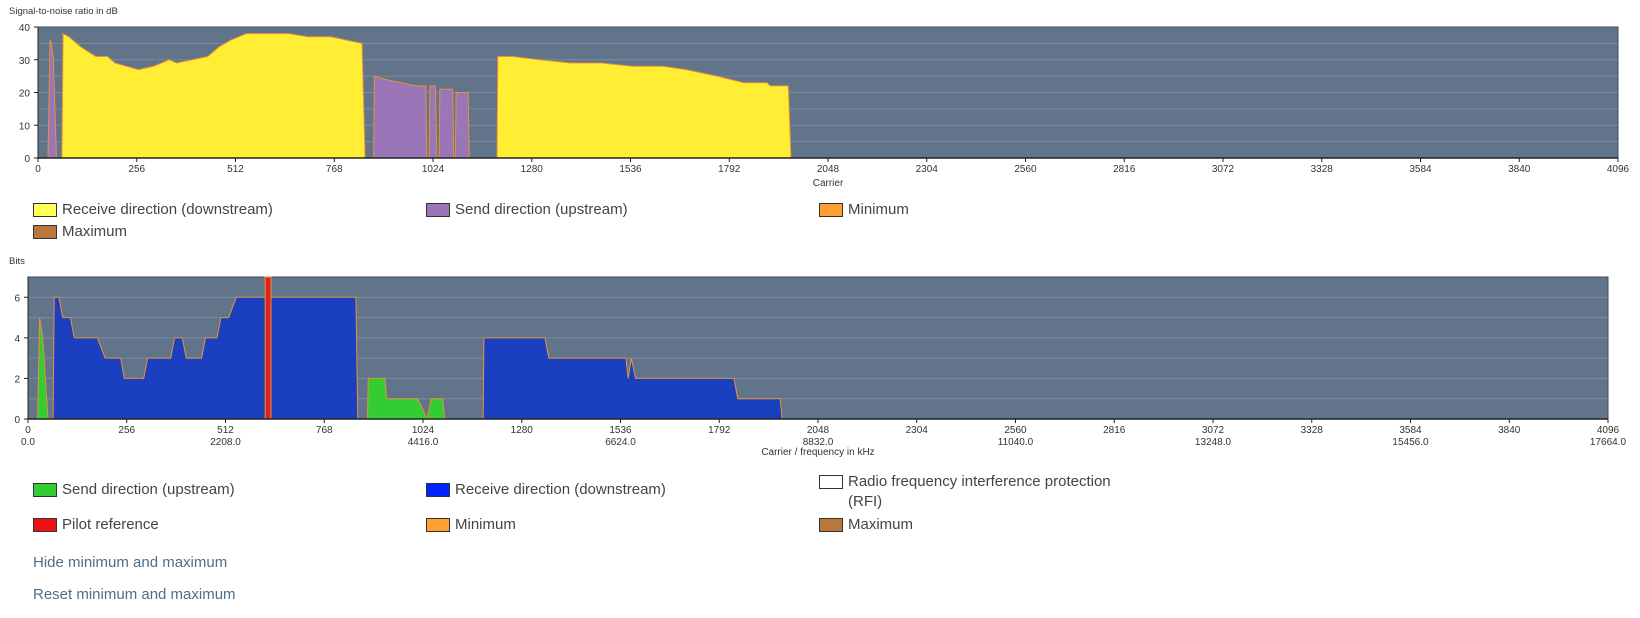 This screenshot has width=1640, height=618. I want to click on freq-tick-label: 2208.0, so click(225, 442).